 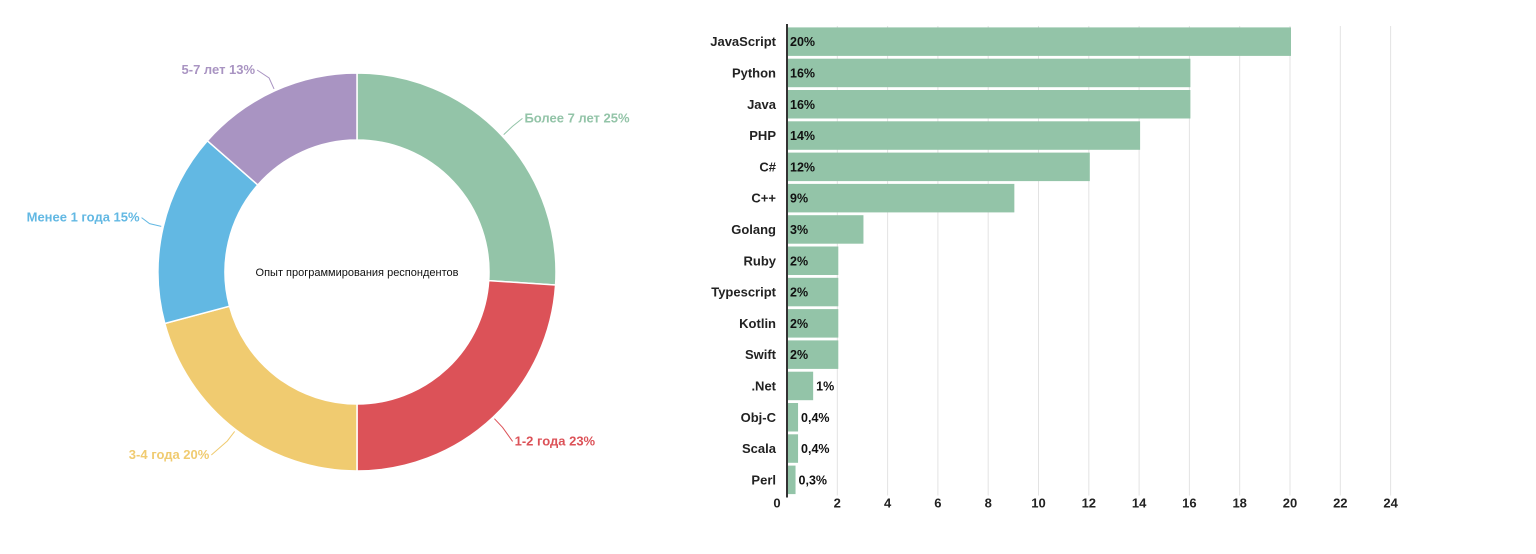 I want to click on x-tick-label-2: 2, so click(x=837, y=503).